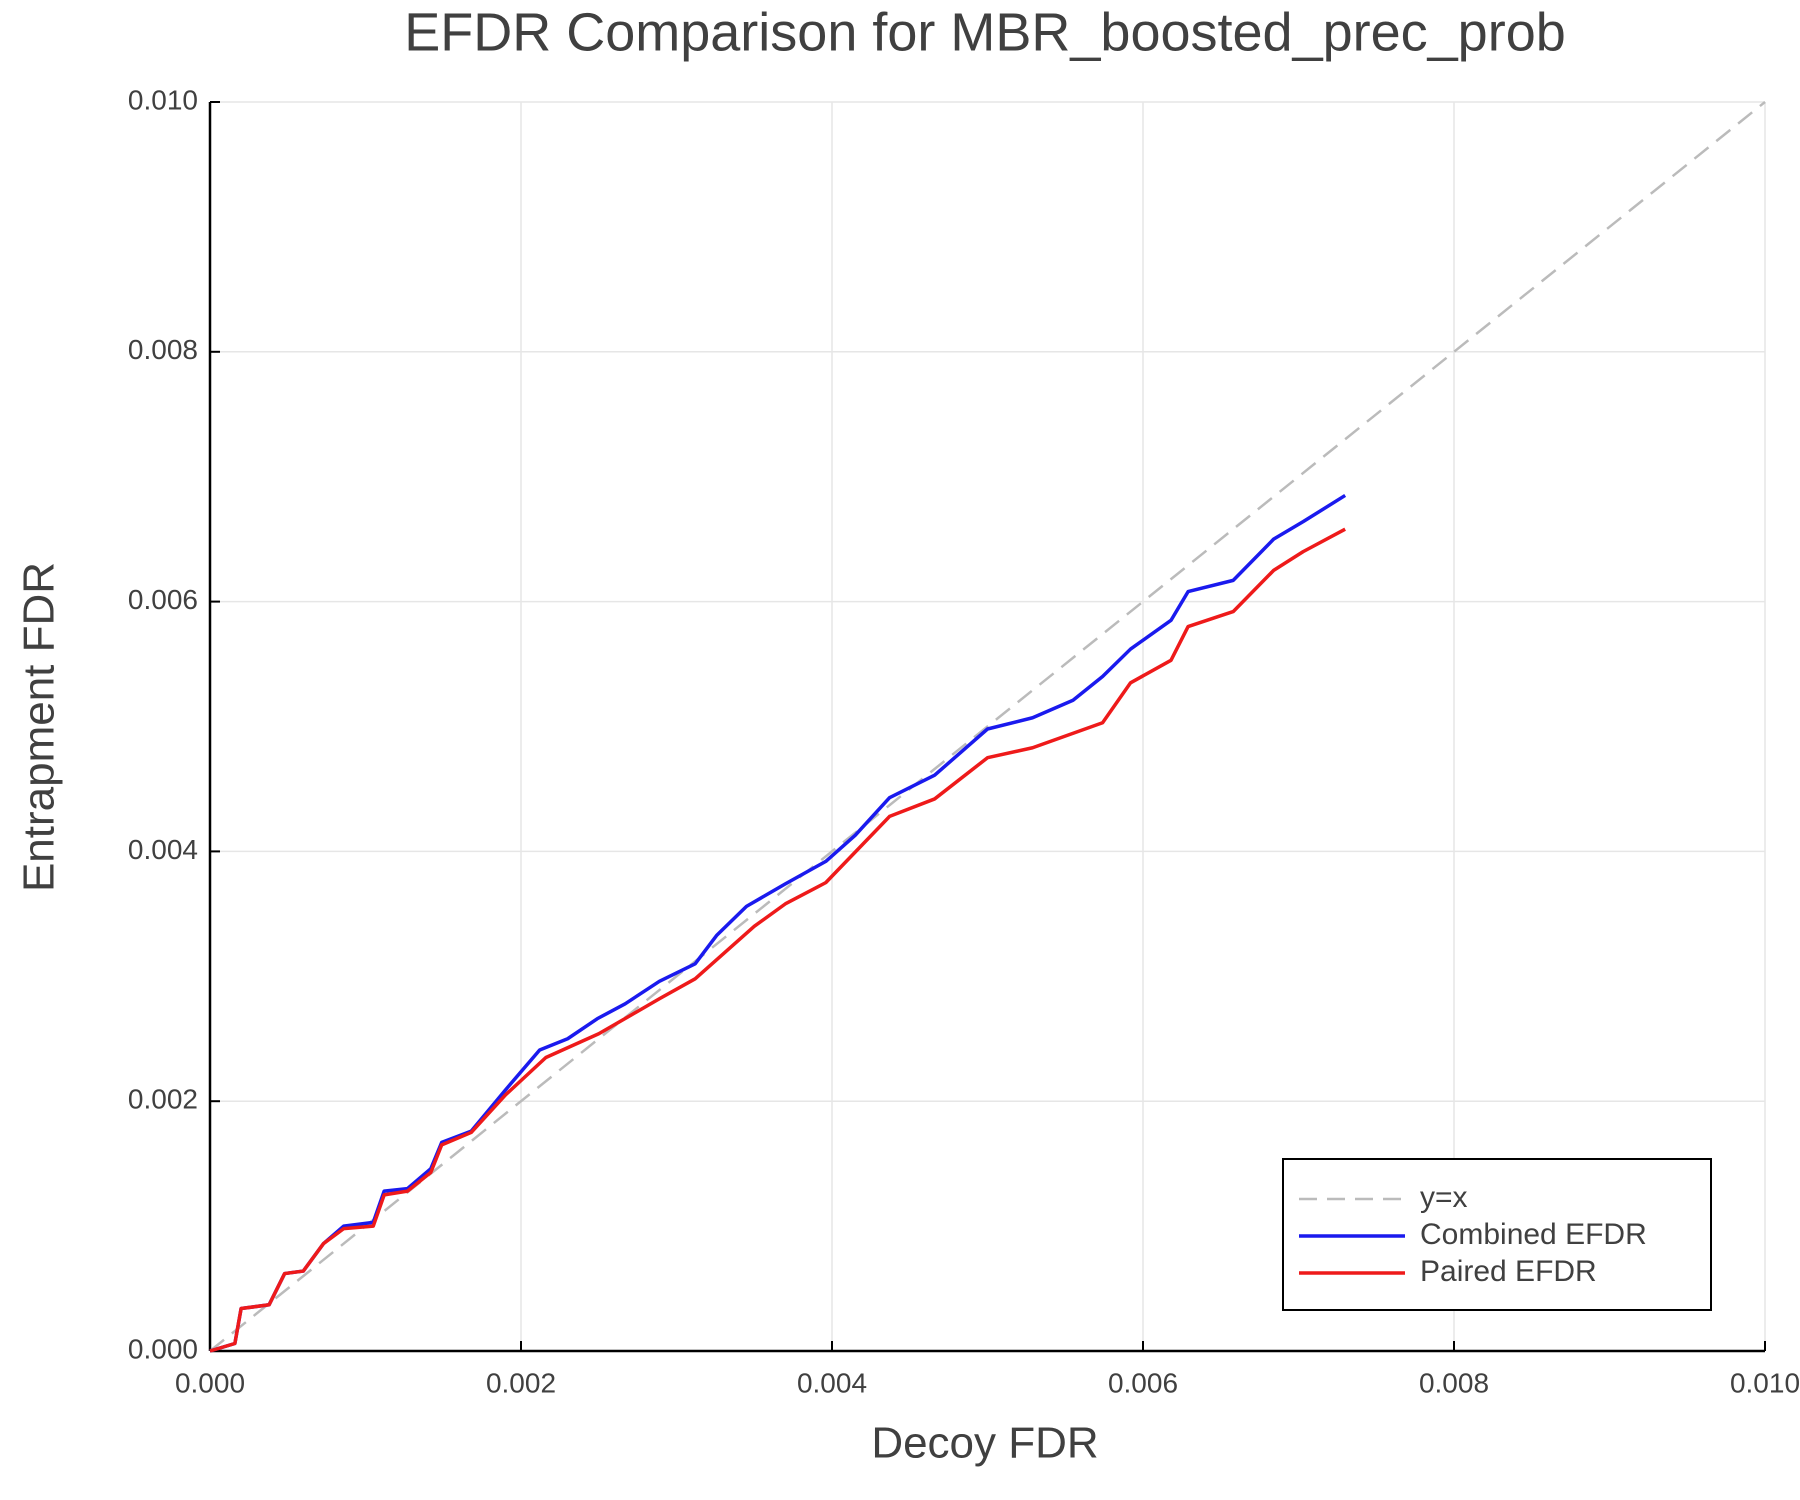  Describe the element at coordinates (984, 1443) in the screenshot. I see `x-axis-label: Decoy FDR` at that location.